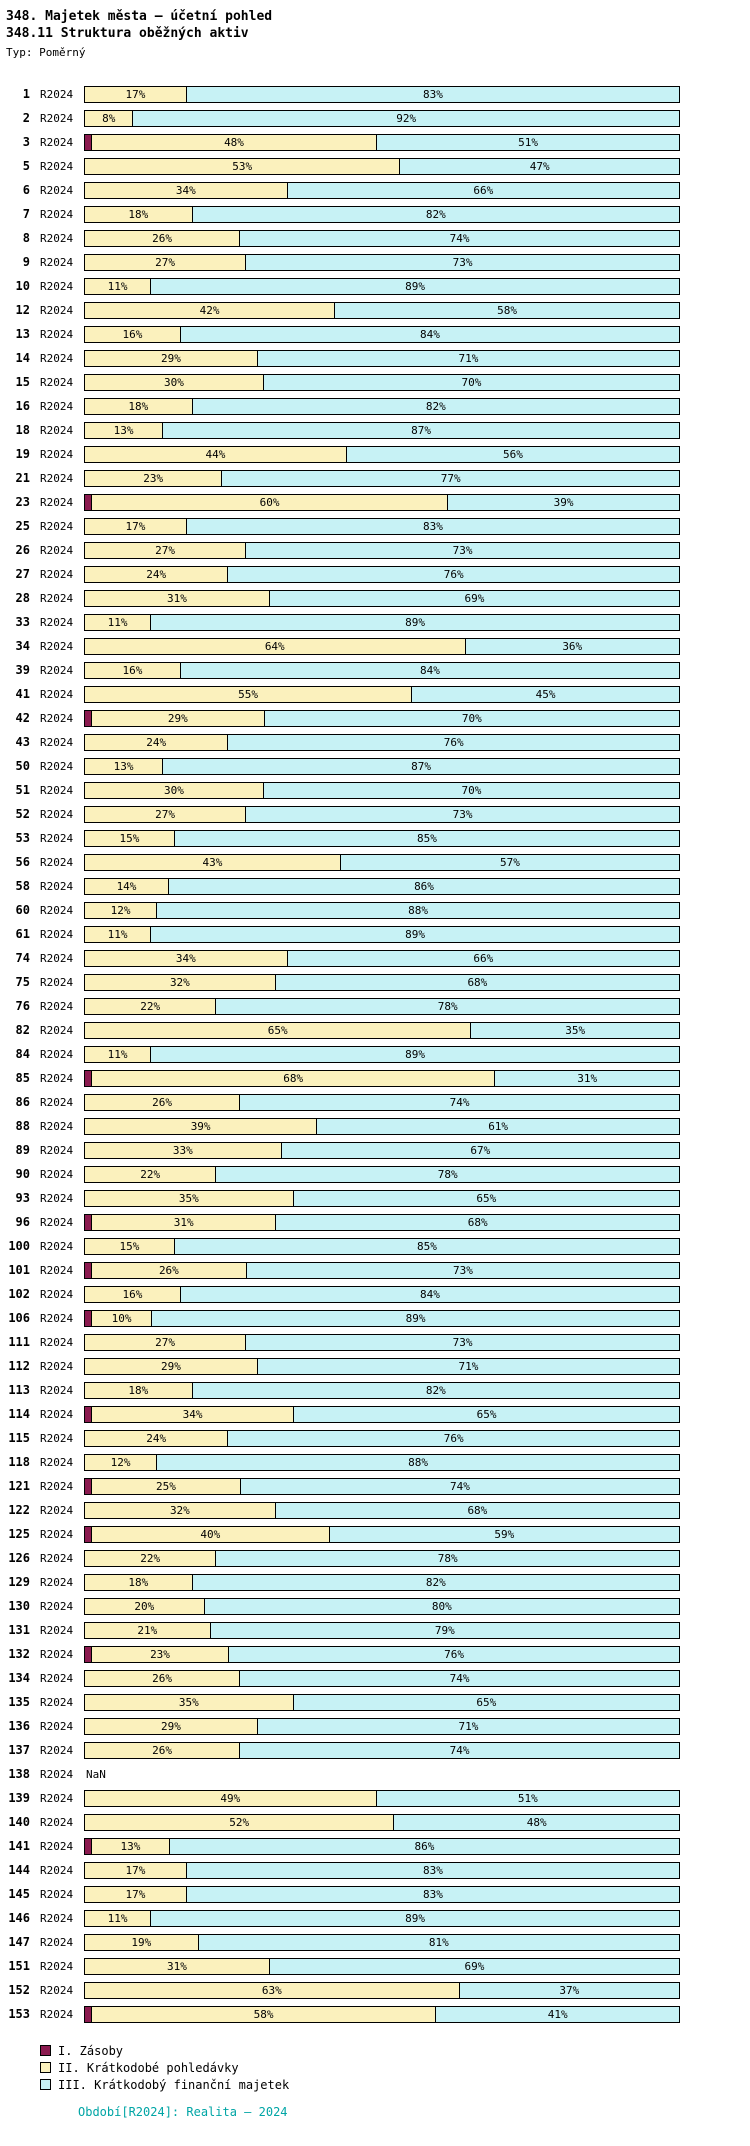 This screenshot has width=750, height=2146. What do you see at coordinates (382, 814) in the screenshot?
I see `stacked-bar: 27% 73%` at bounding box center [382, 814].